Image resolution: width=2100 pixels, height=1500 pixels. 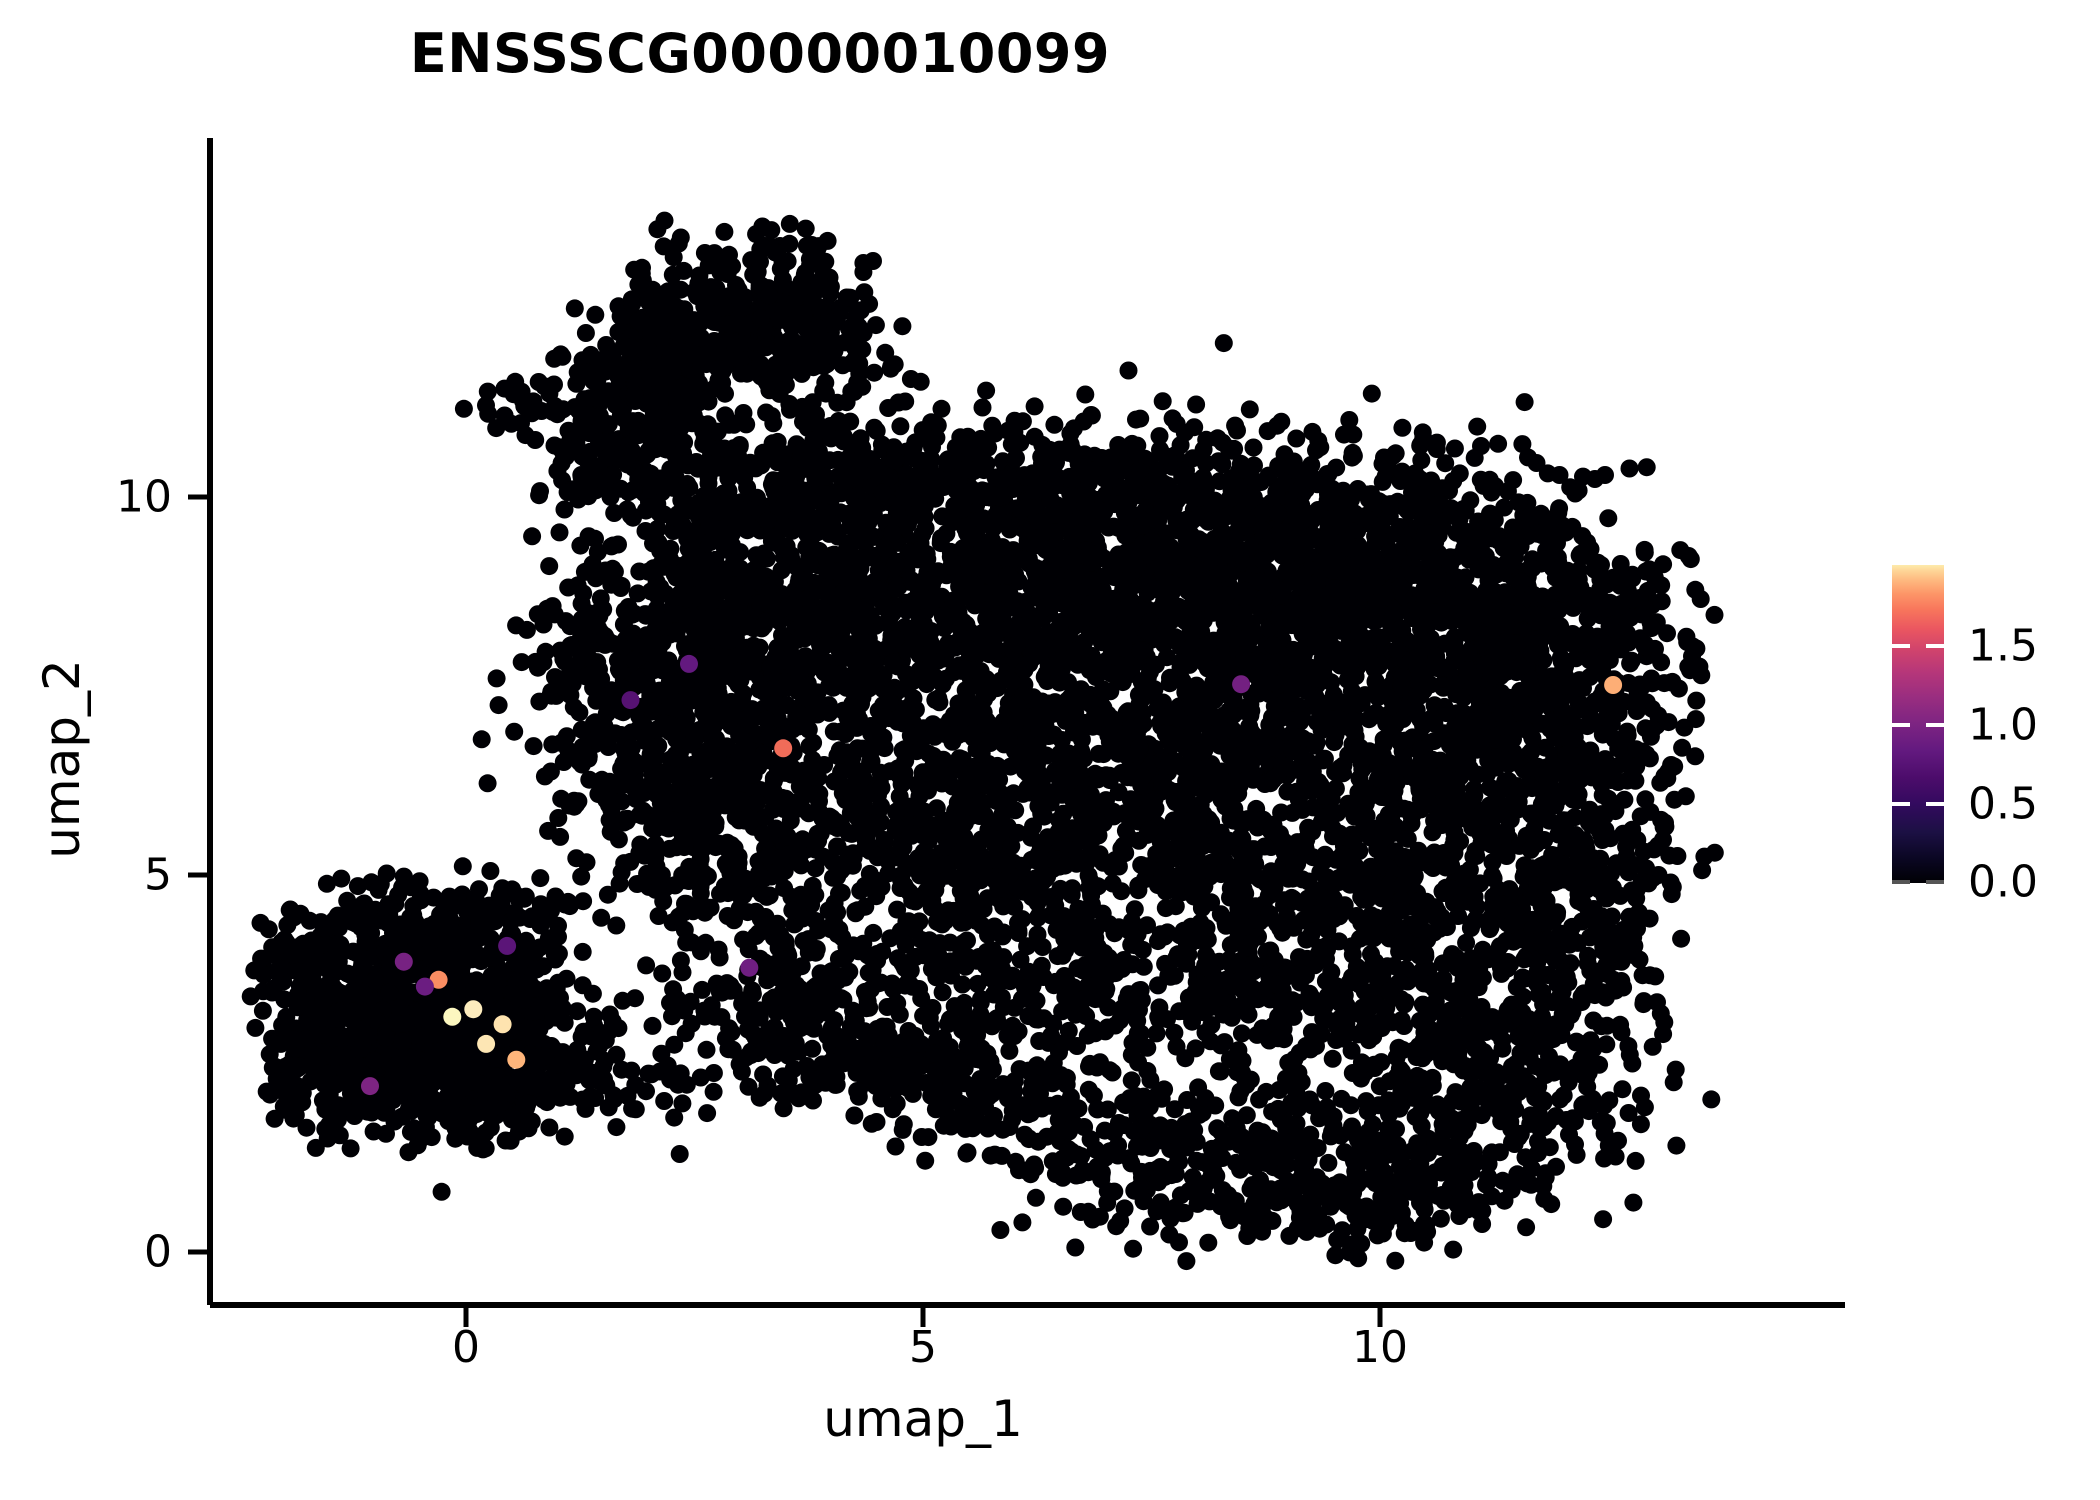 I want to click on xtick-label-2: 10, so click(x=1380, y=1347).